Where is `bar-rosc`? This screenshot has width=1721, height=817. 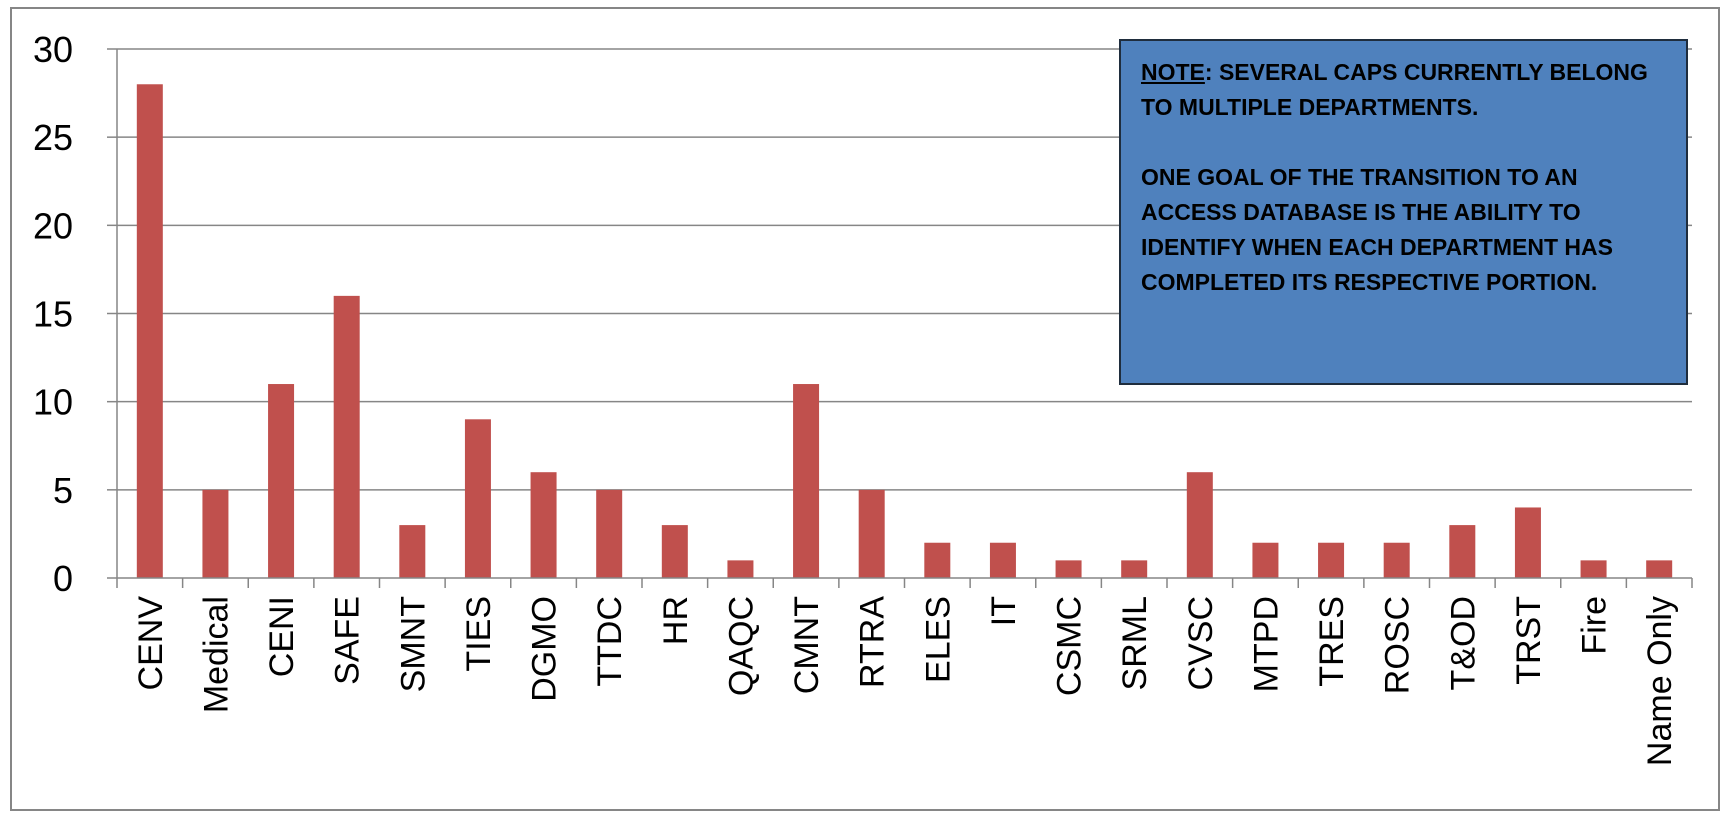 bar-rosc is located at coordinates (1396, 560).